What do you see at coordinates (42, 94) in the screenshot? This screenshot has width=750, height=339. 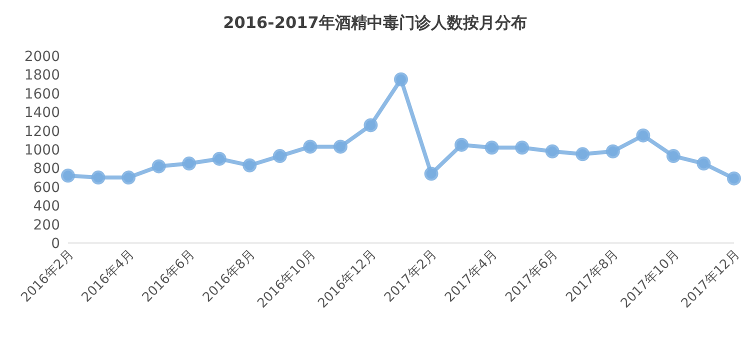 I see `y-tick-label: 1600` at bounding box center [42, 94].